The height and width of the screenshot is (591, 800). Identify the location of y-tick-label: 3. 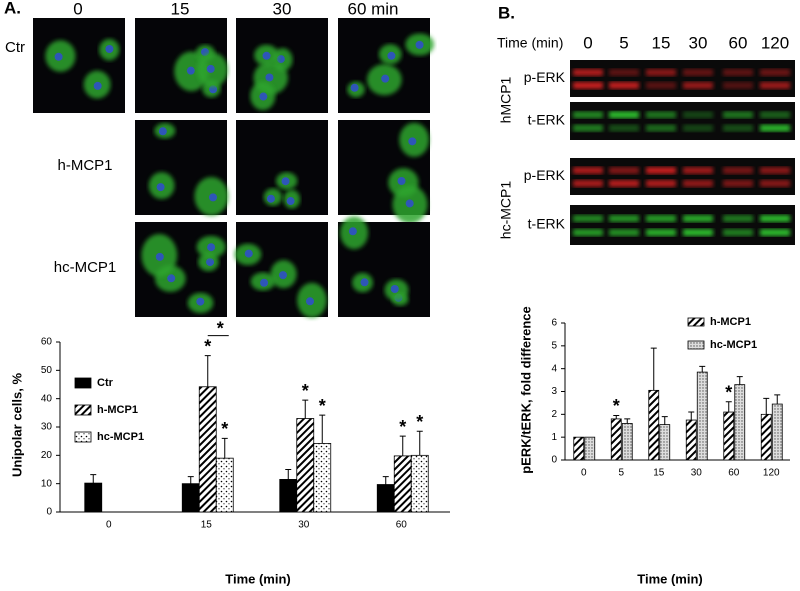
(554, 391).